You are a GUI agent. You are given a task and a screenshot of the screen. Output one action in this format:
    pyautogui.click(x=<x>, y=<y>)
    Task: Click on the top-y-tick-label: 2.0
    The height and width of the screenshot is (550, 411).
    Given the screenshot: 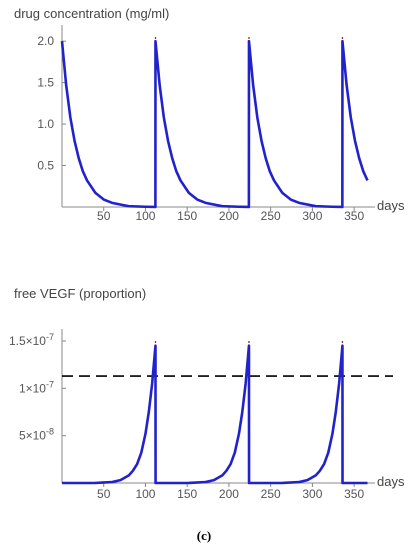 What is the action you would take?
    pyautogui.click(x=45, y=41)
    